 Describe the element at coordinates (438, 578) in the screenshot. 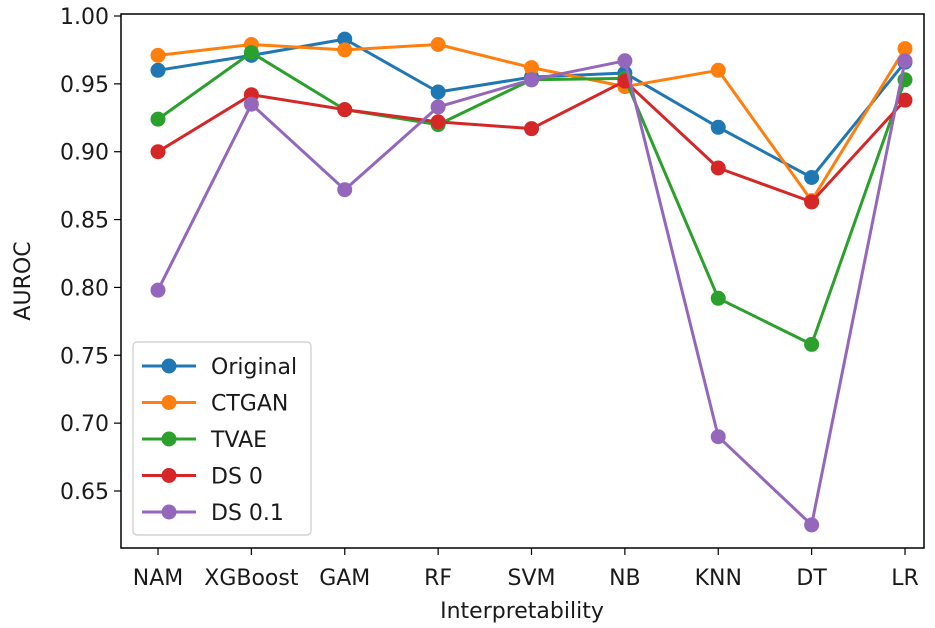

I see `x-tick-label: RF` at that location.